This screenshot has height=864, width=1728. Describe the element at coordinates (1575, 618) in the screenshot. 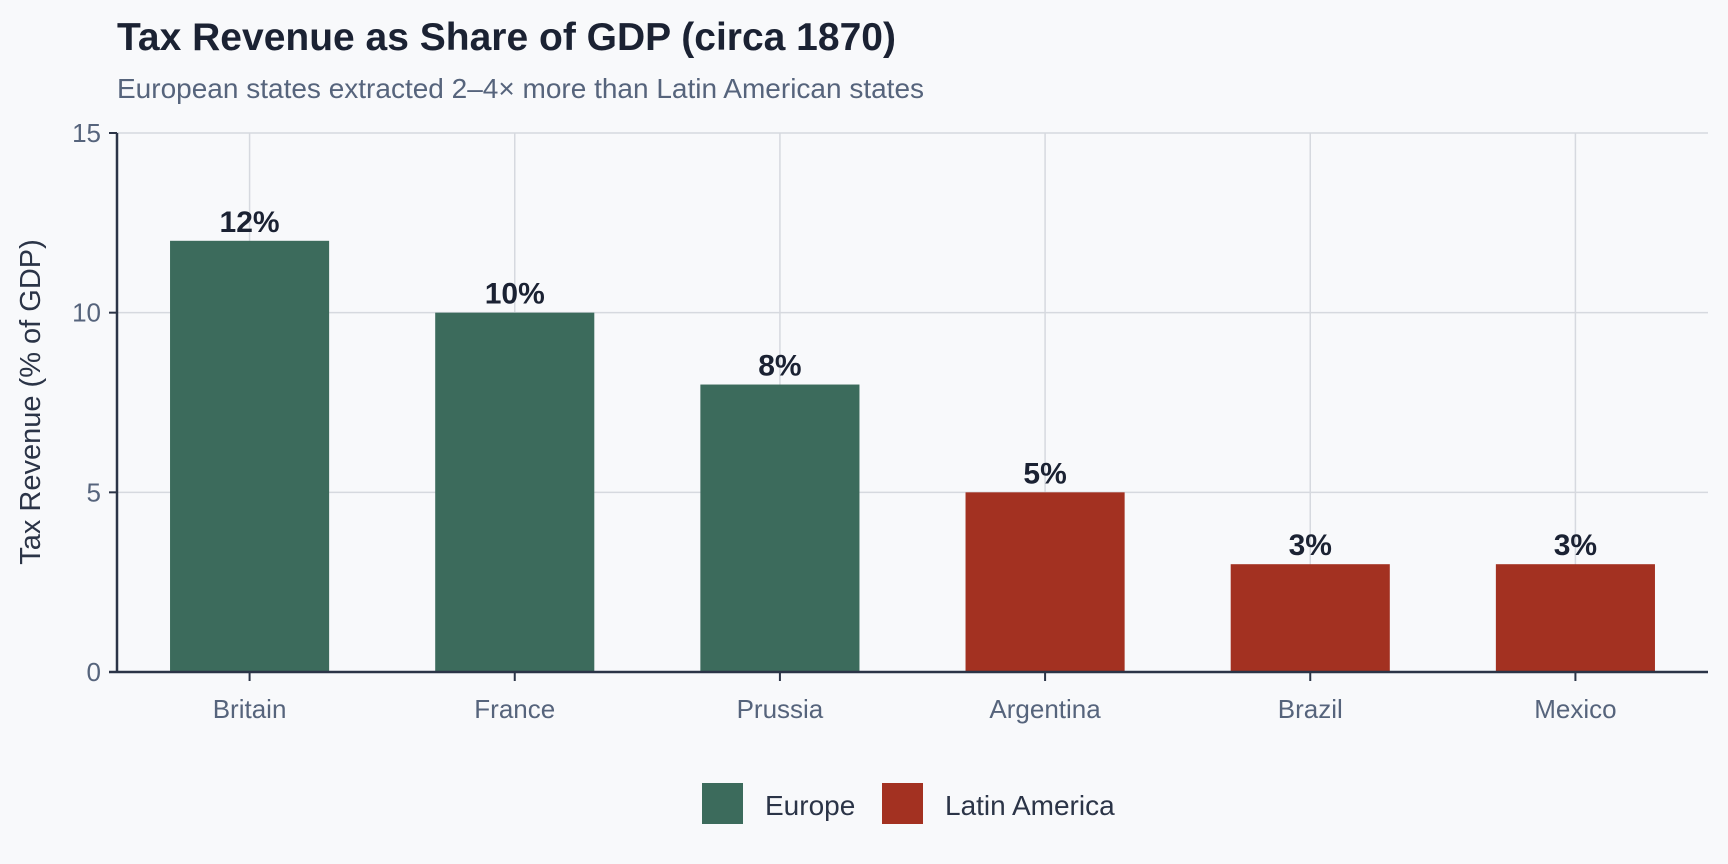

I see `bar-mexico` at that location.